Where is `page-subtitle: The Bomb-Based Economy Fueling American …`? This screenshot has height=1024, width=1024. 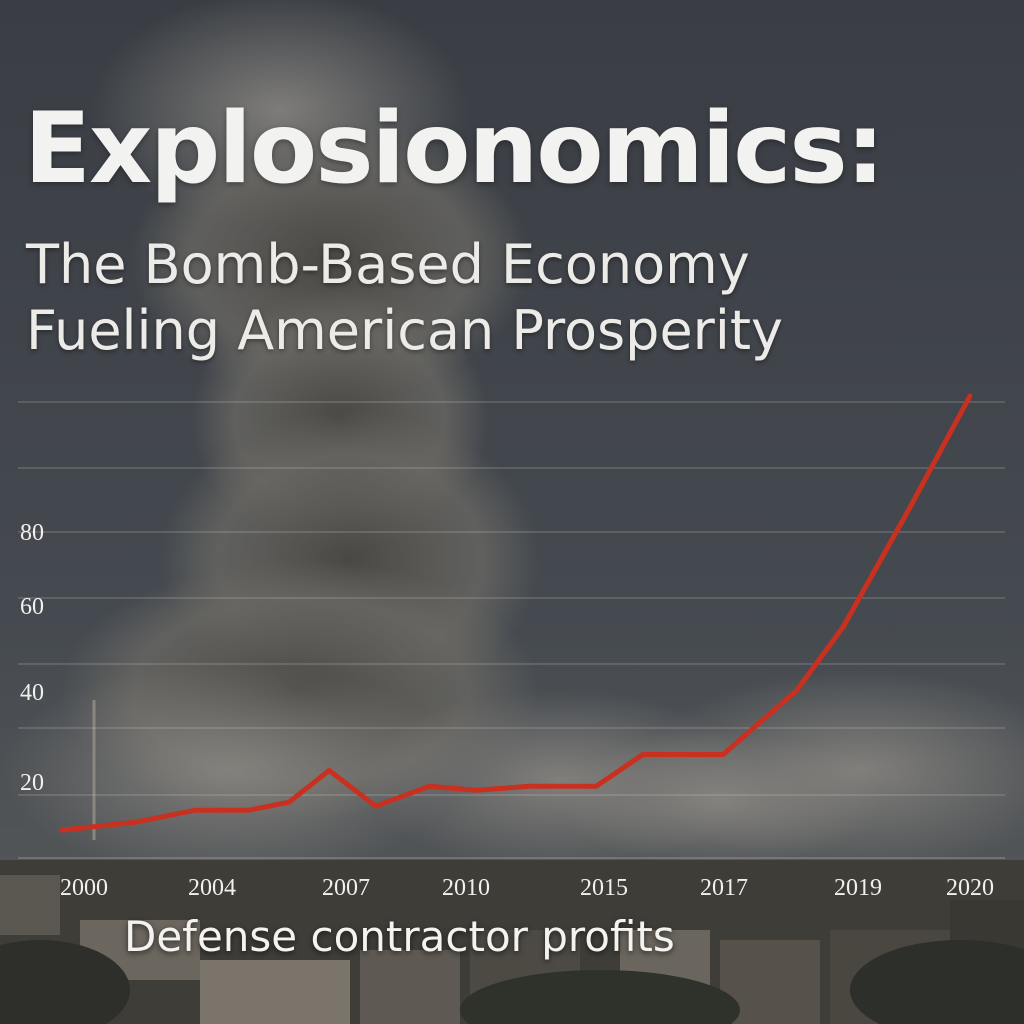
page-subtitle: The Bomb-Based Economy Fueling American … is located at coordinates (405, 297).